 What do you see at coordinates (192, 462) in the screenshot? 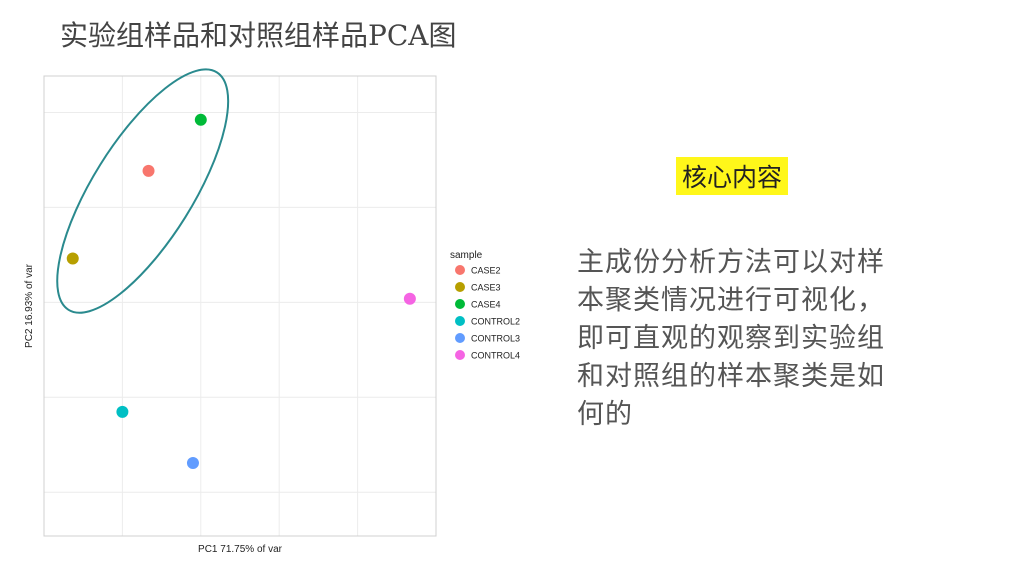
I see `data-point-control3` at bounding box center [192, 462].